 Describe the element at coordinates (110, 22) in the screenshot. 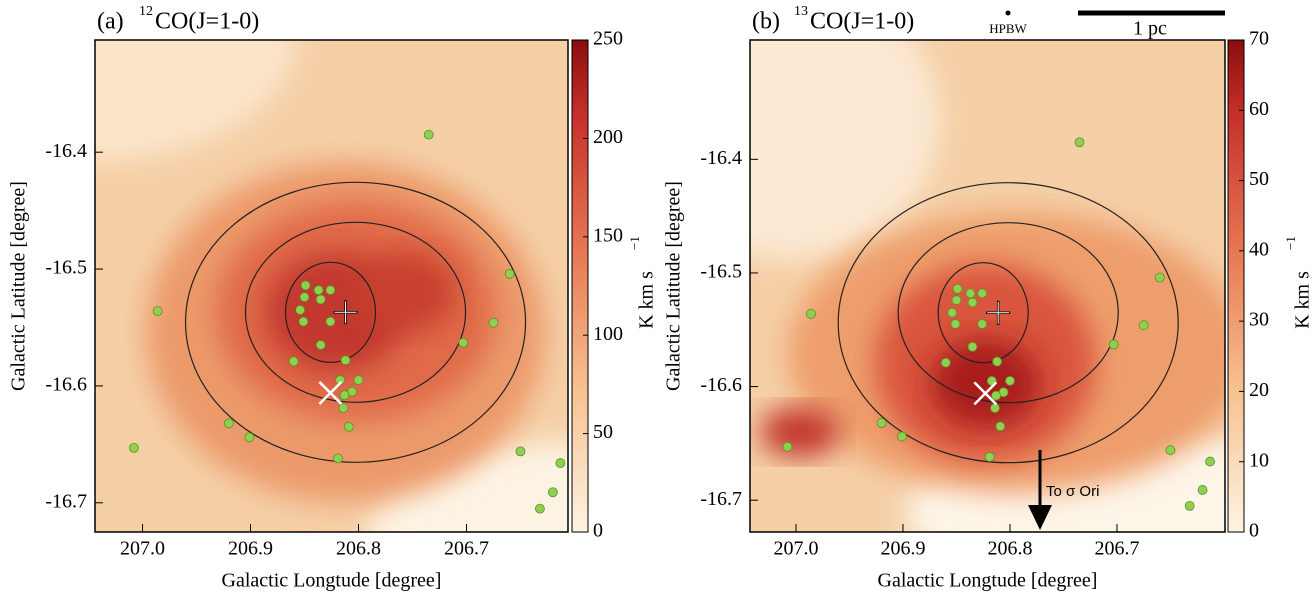

I see `panel-label: (a)` at that location.